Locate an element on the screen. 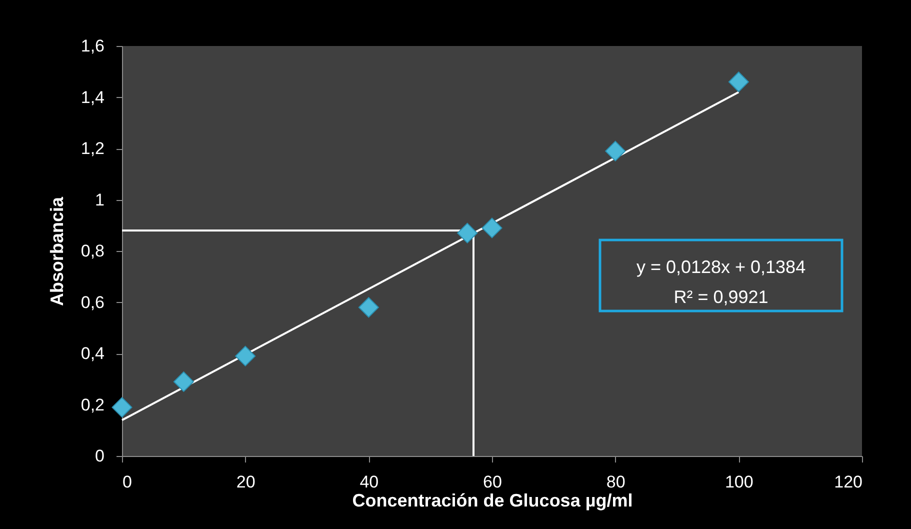 This screenshot has width=911, height=529. x-tick-label: 20 is located at coordinates (246, 482).